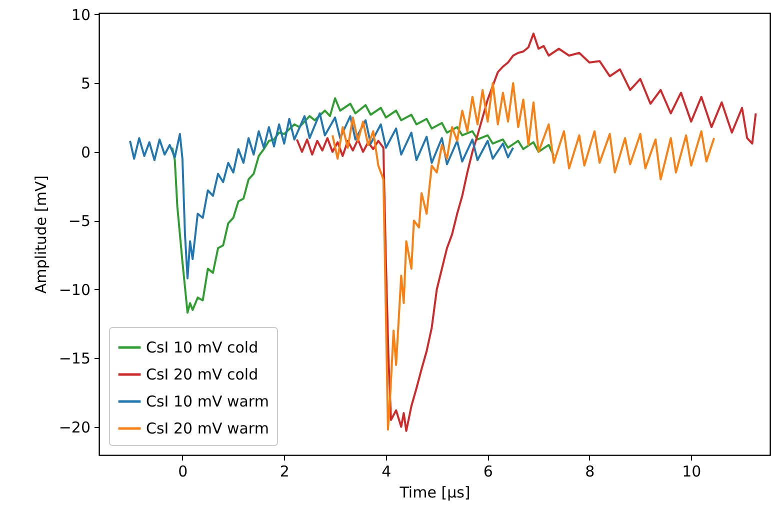 The width and height of the screenshot is (783, 529). I want to click on y-tick-label: −20, so click(74, 427).